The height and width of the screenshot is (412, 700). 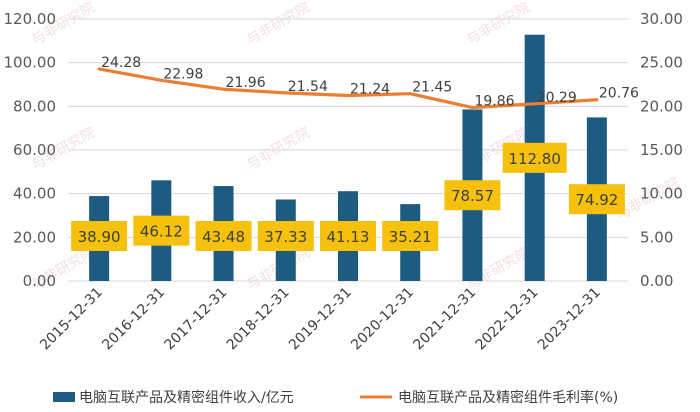 I want to click on bar-data-label: 74.92, so click(x=596, y=200).